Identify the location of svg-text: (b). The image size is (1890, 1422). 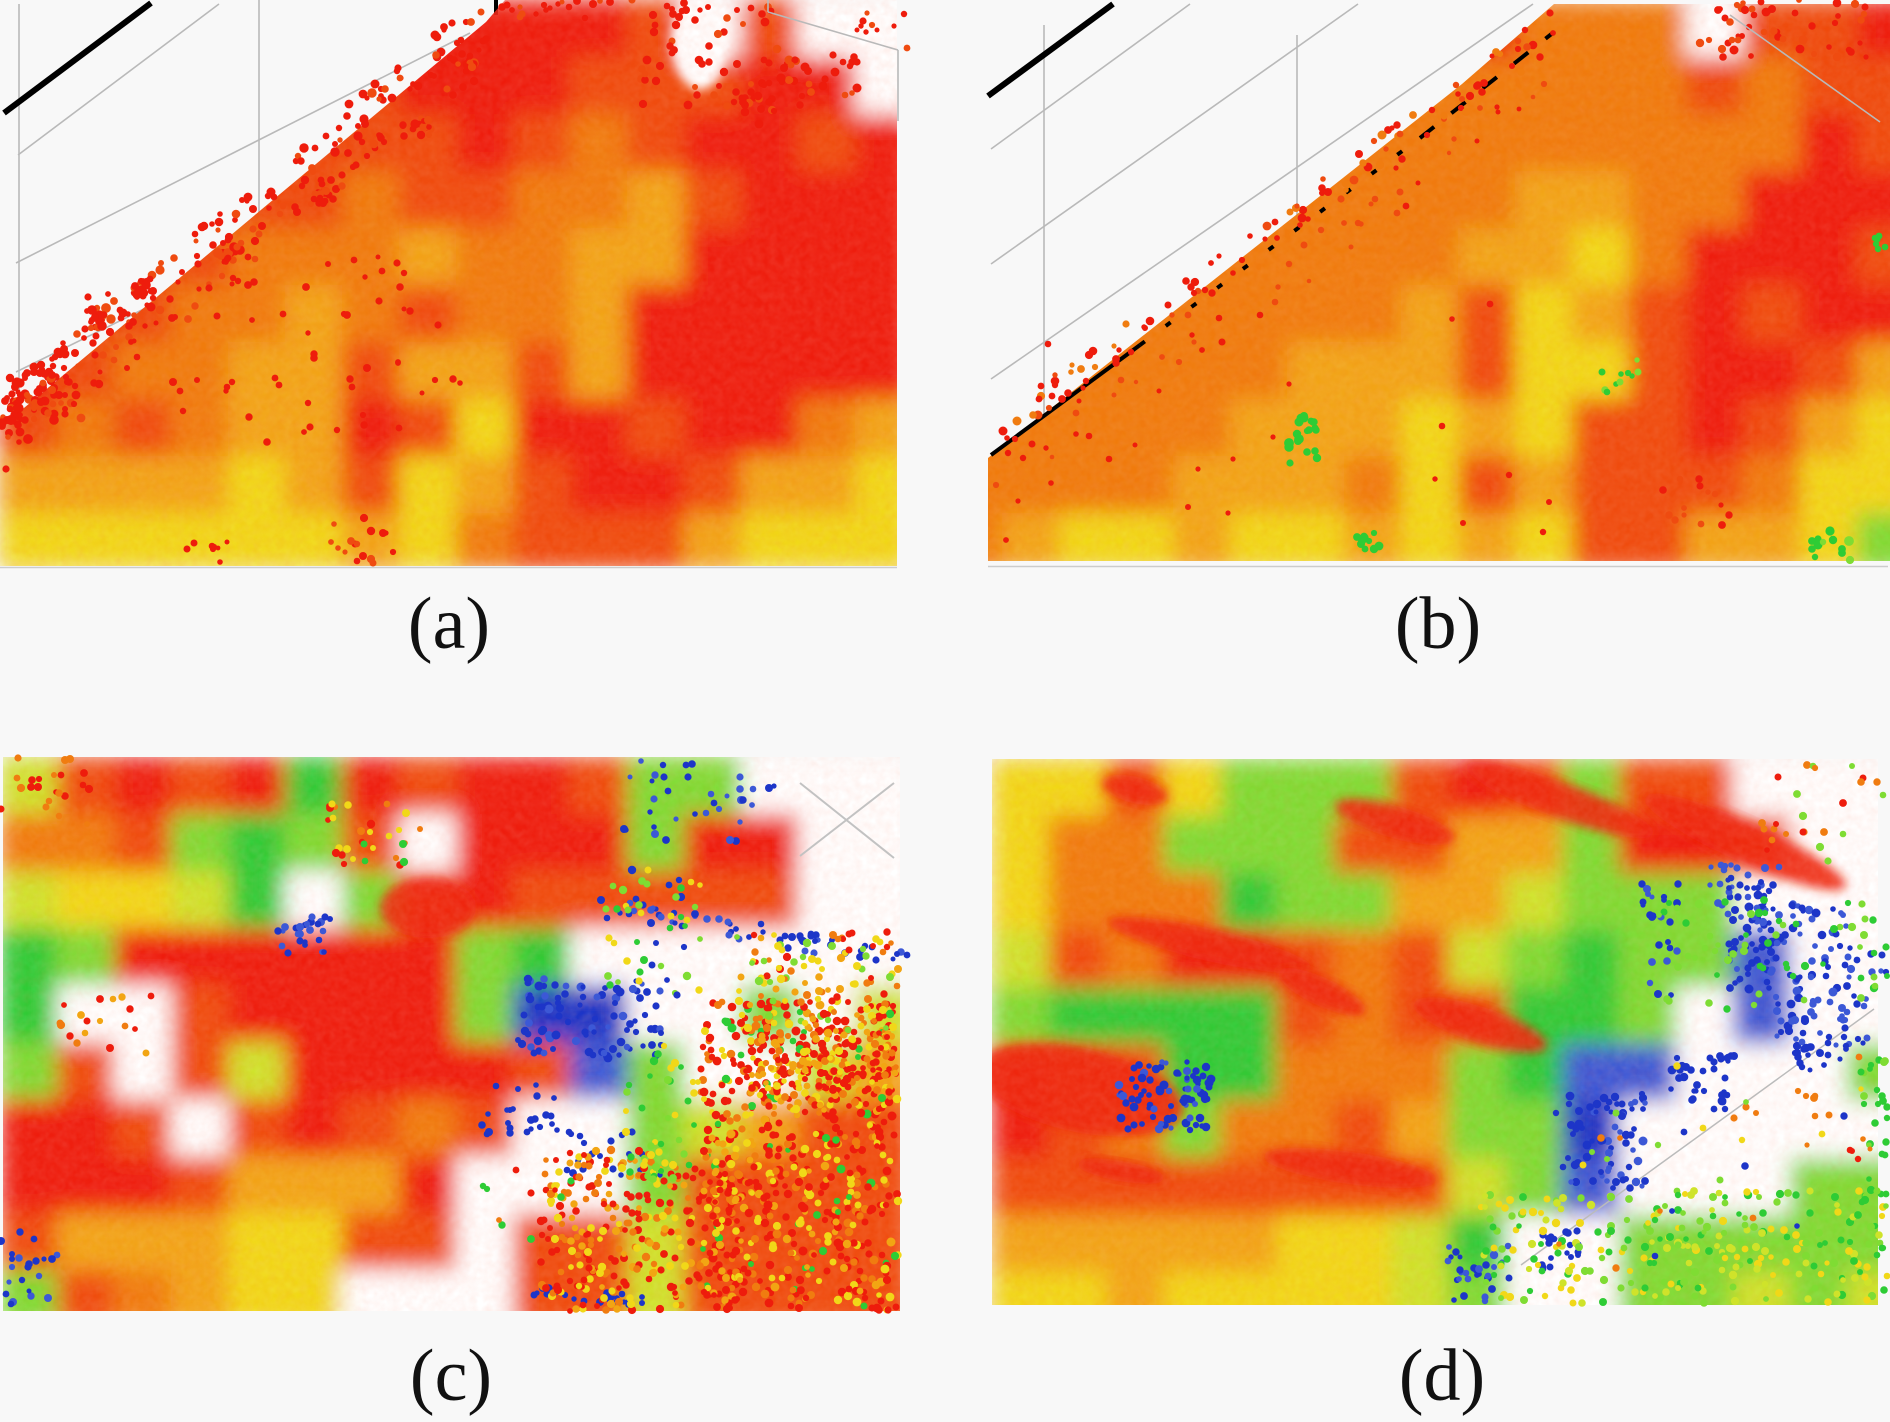
(1438, 624).